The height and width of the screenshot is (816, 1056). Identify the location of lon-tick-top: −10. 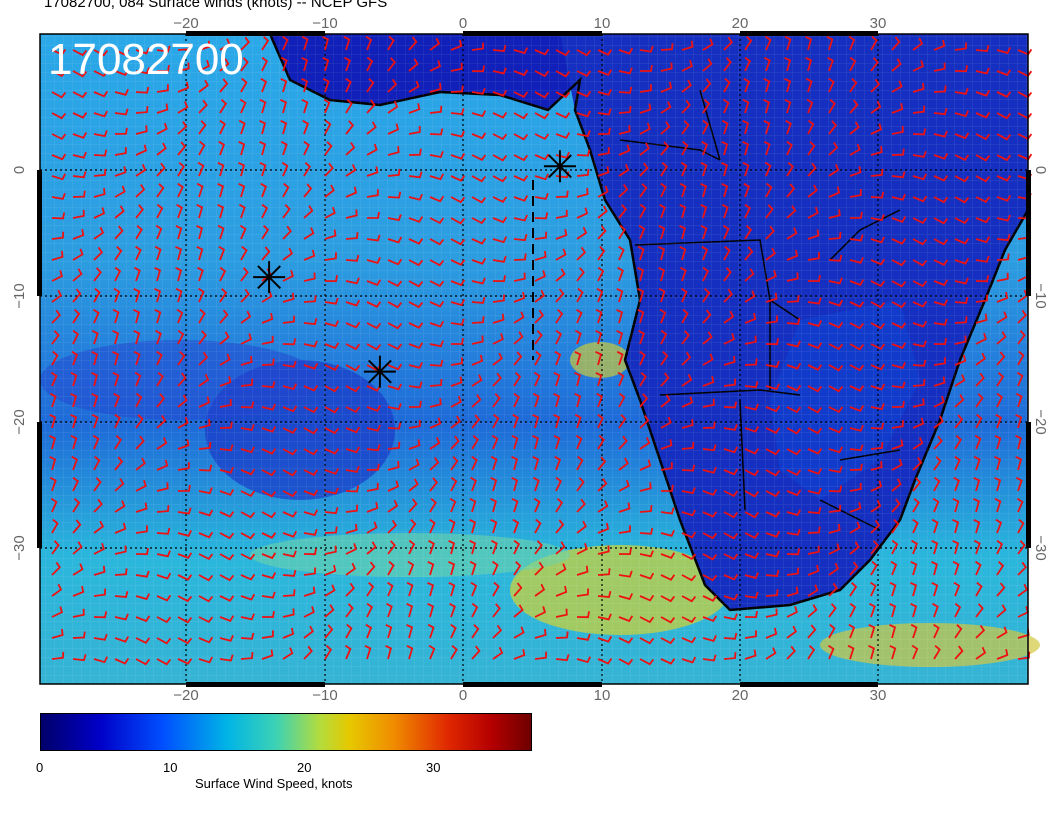
(324, 23).